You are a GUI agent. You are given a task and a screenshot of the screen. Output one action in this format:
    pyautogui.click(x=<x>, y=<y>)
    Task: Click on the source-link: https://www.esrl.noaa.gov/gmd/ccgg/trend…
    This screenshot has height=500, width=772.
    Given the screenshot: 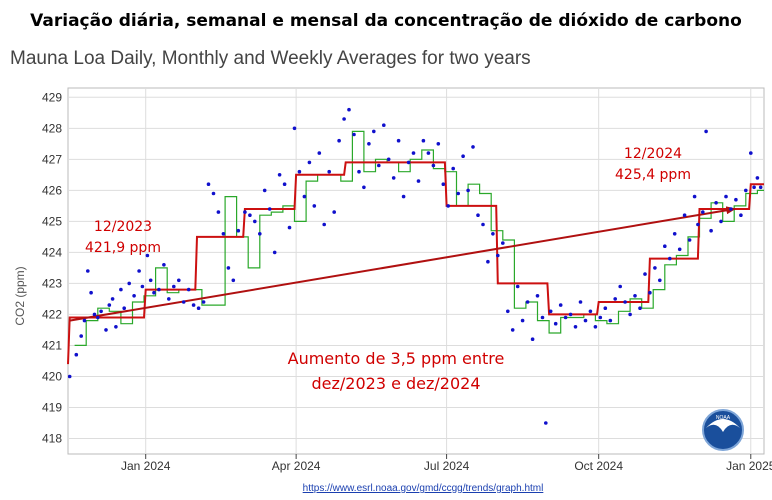 What is the action you would take?
    pyautogui.click(x=423, y=488)
    